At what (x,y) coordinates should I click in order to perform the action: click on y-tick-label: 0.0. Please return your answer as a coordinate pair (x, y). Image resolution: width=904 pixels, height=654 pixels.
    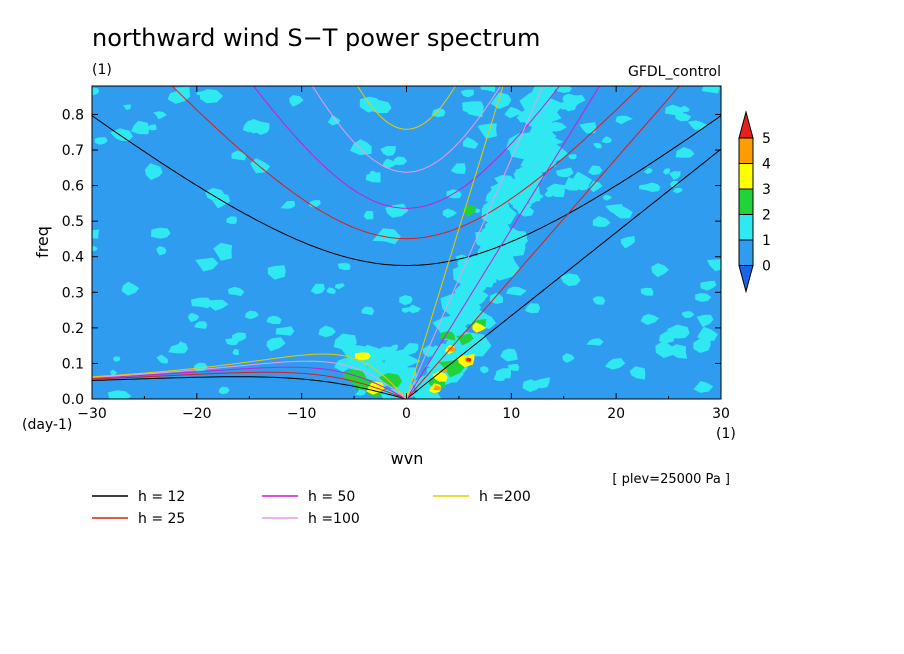
    Looking at the image, I should click on (73, 400).